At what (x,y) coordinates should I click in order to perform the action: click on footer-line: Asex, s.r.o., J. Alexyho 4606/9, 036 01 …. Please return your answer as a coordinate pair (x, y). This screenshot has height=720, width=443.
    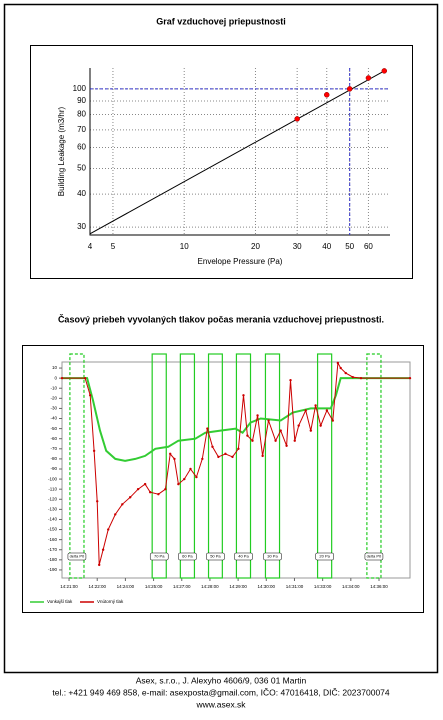
    Looking at the image, I should click on (221, 680).